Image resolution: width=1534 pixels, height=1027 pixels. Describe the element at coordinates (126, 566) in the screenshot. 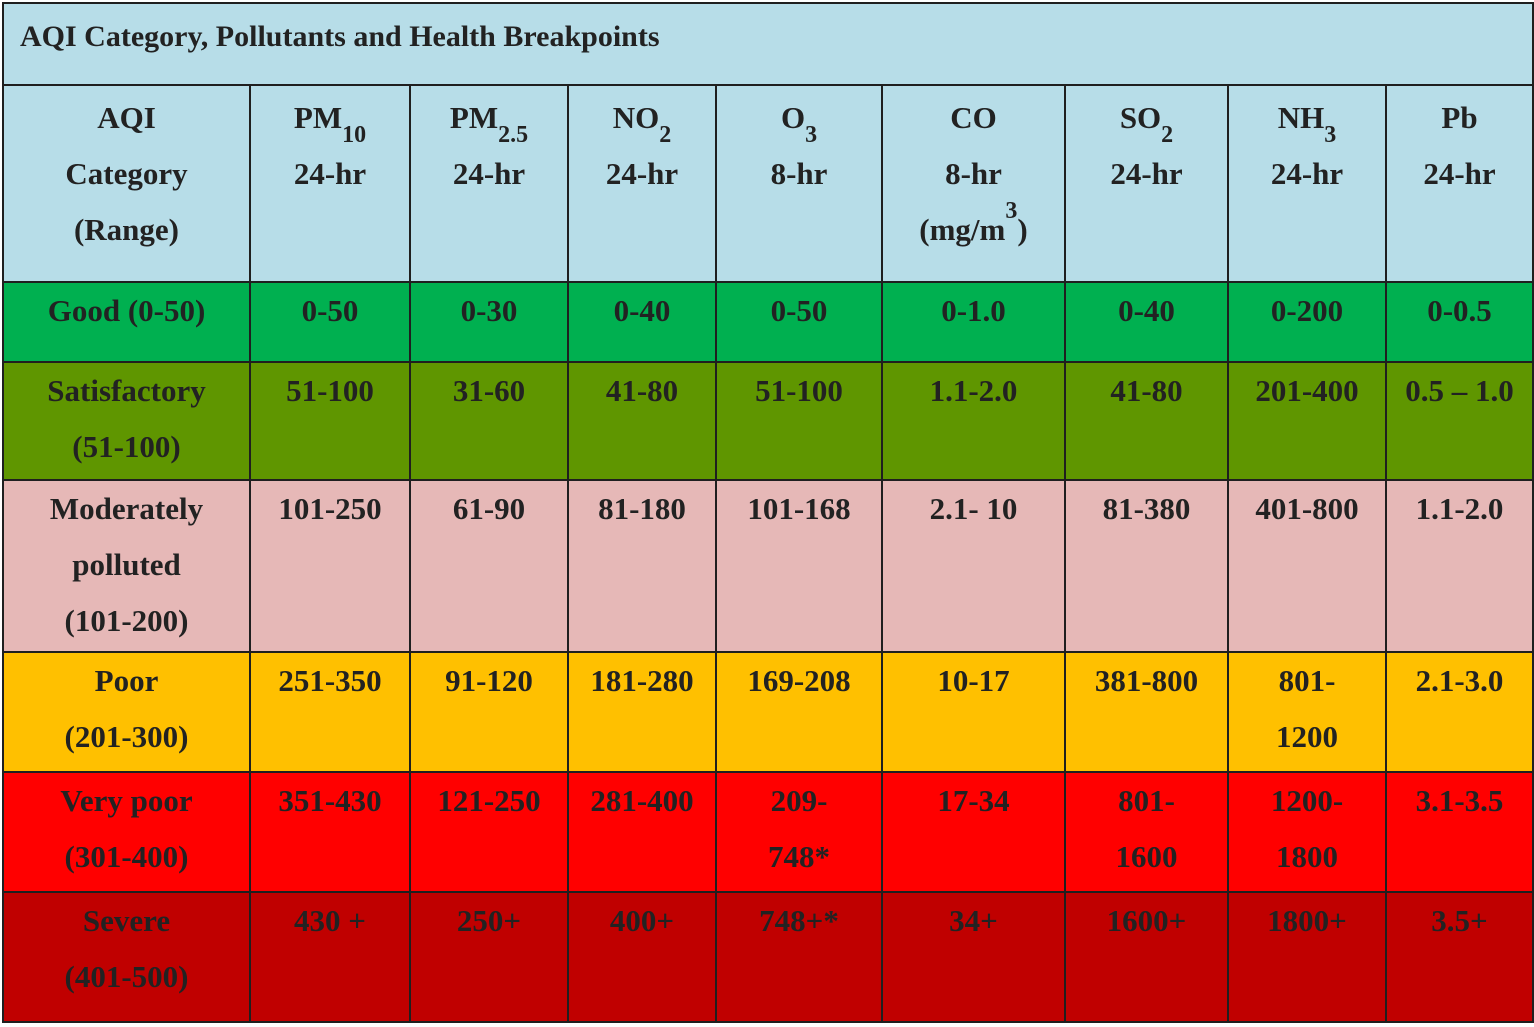

I see `category-cell: Moderately polluted (101-200)` at that location.